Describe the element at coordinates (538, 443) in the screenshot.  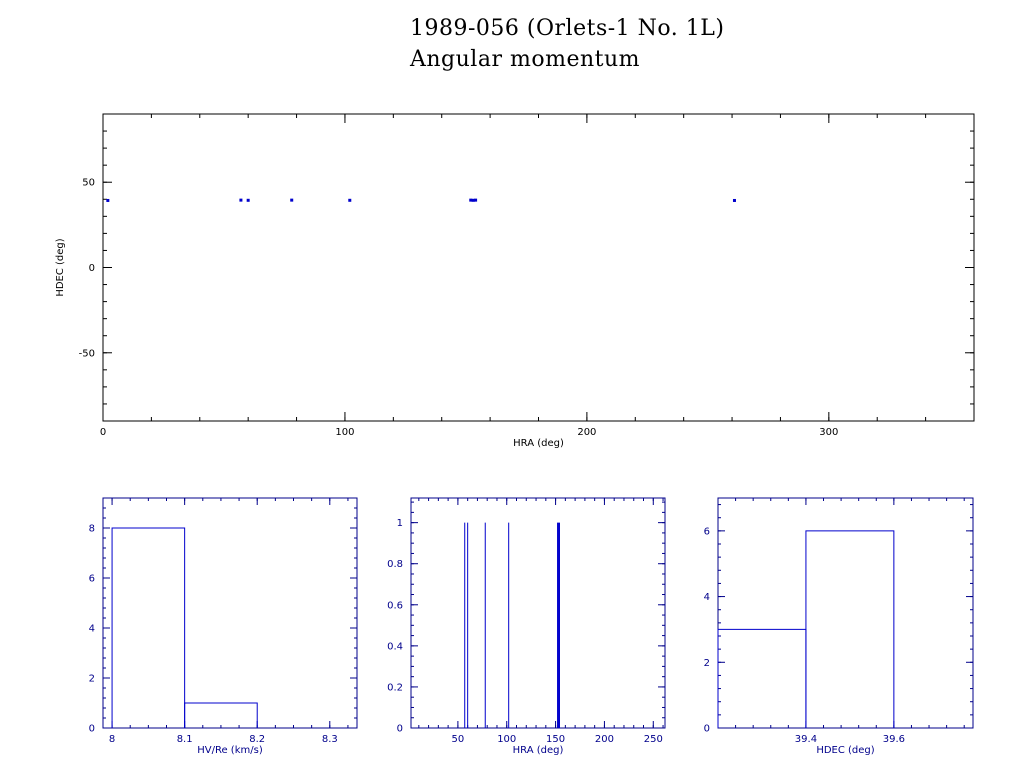
I see `scatter-xlabel: HRA (deg)` at that location.